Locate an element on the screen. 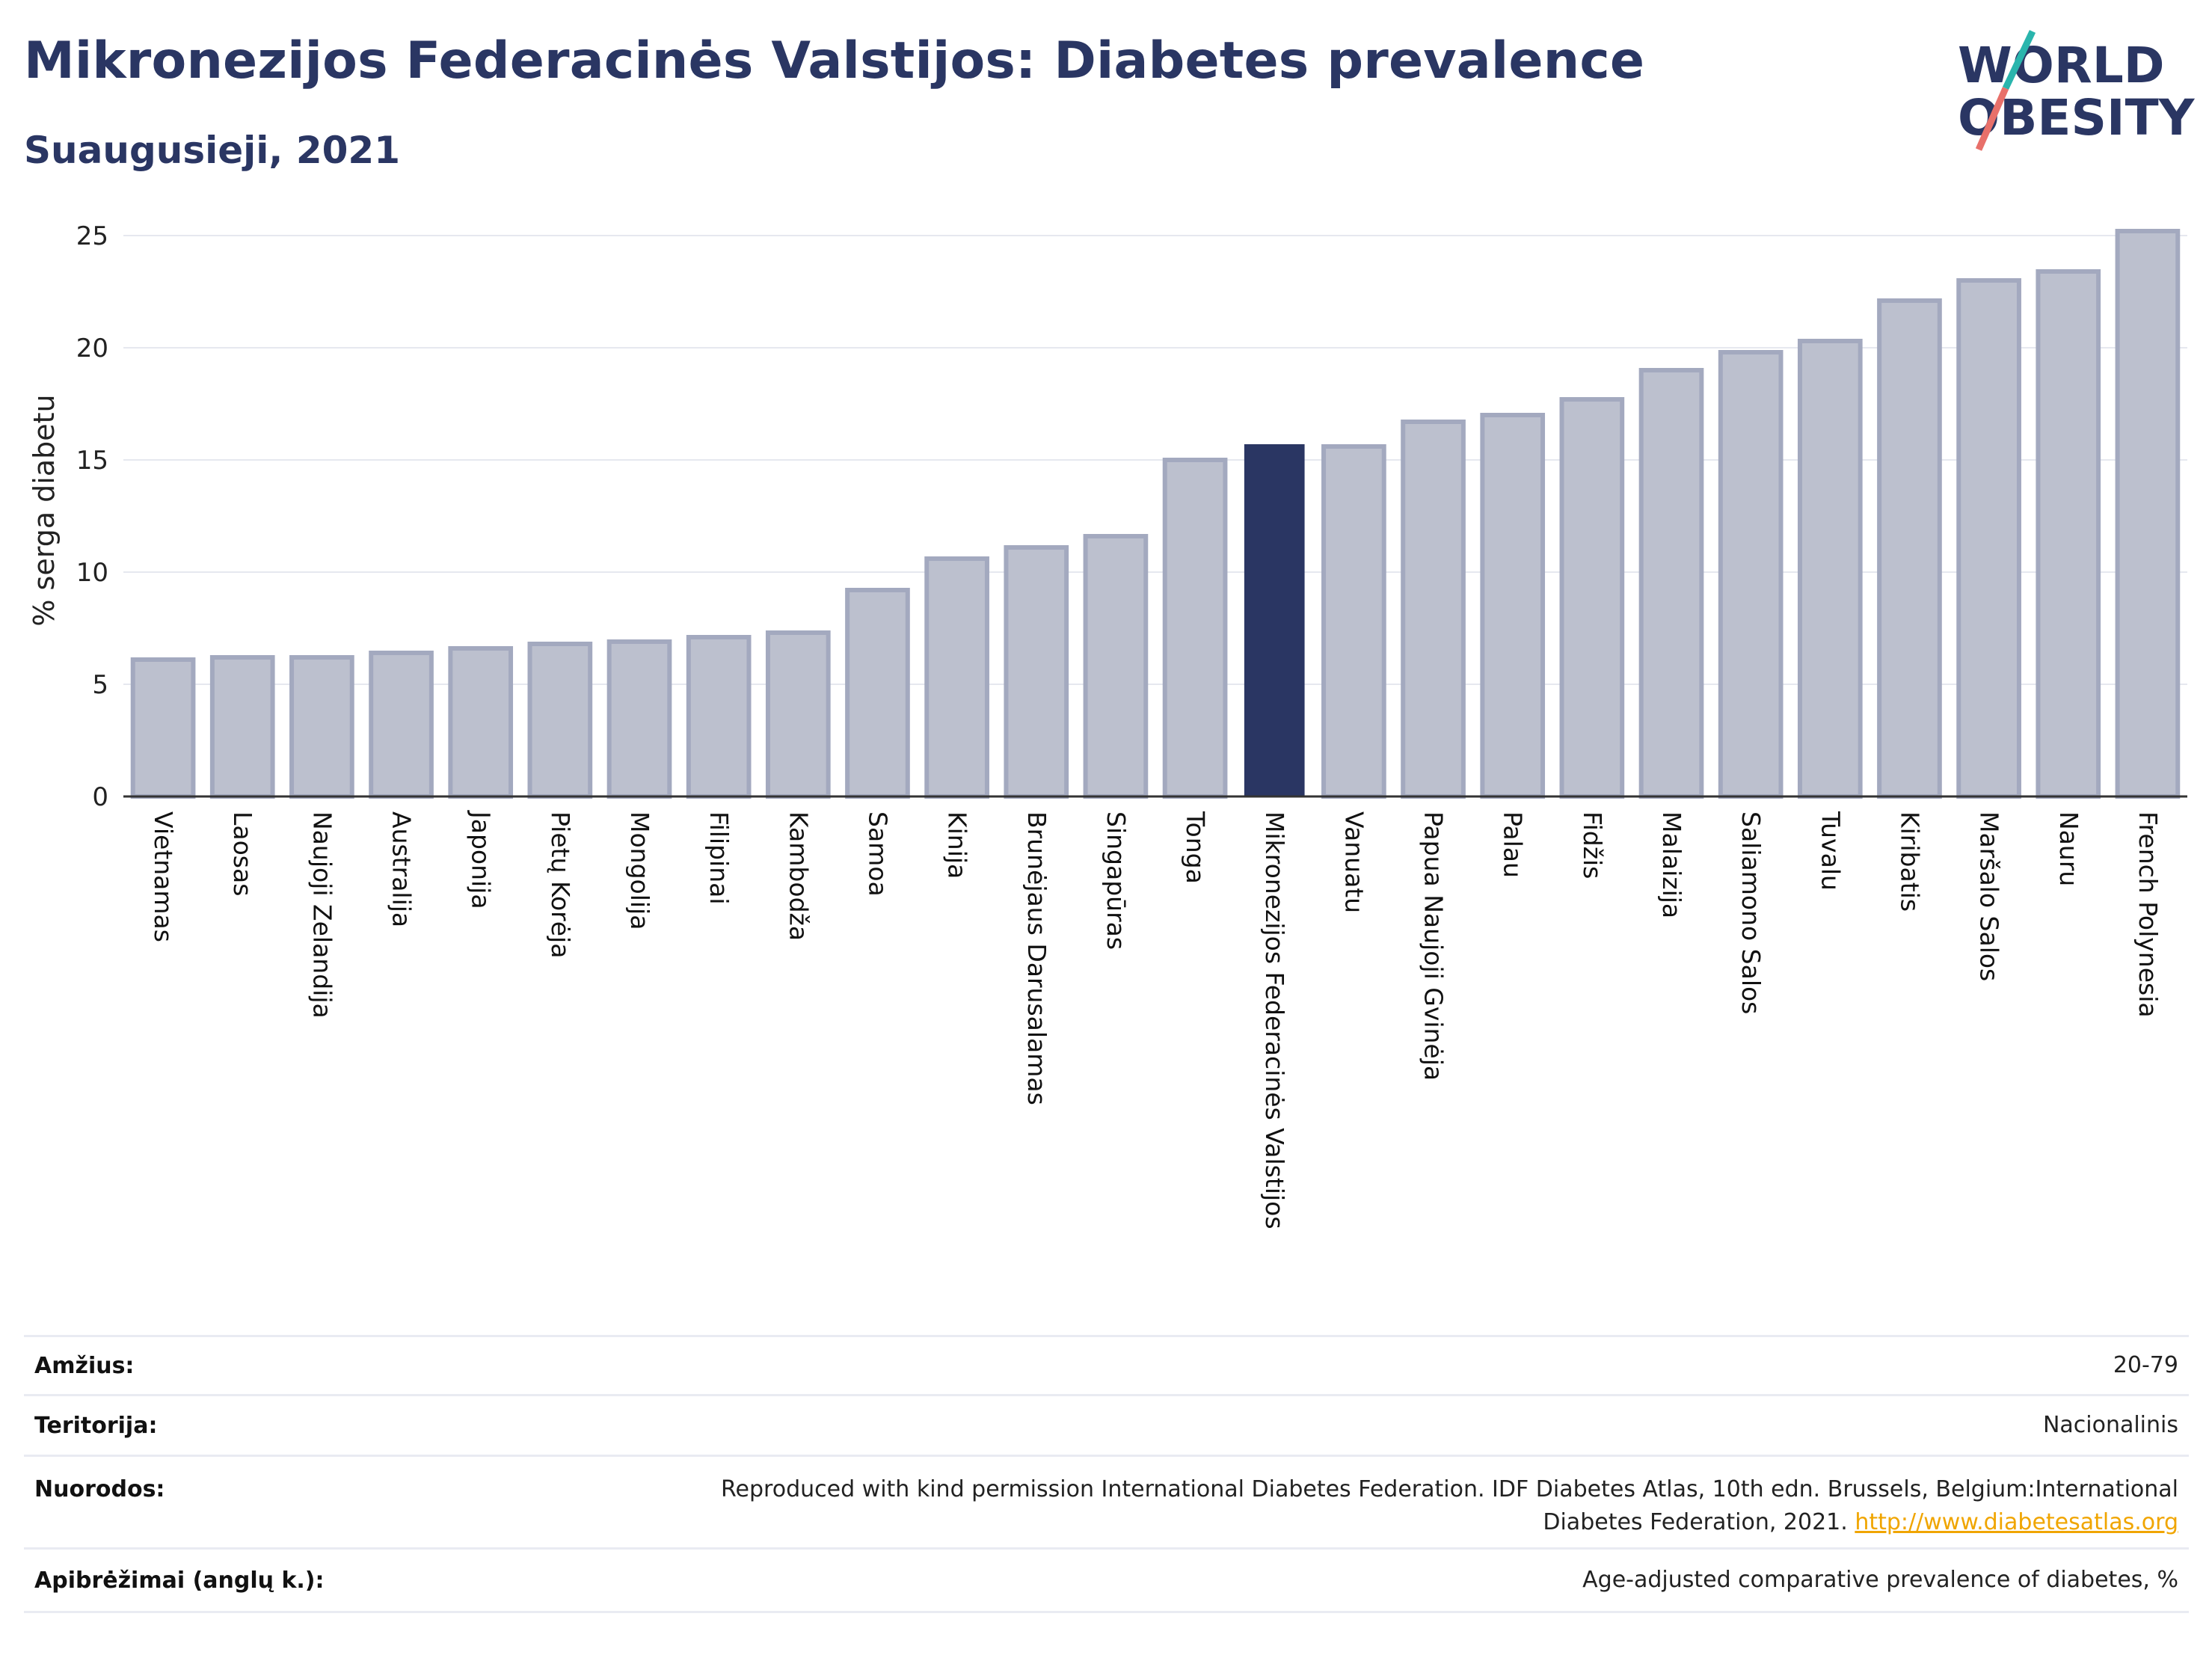  info-label-age: Amžius: is located at coordinates (84, 1365).